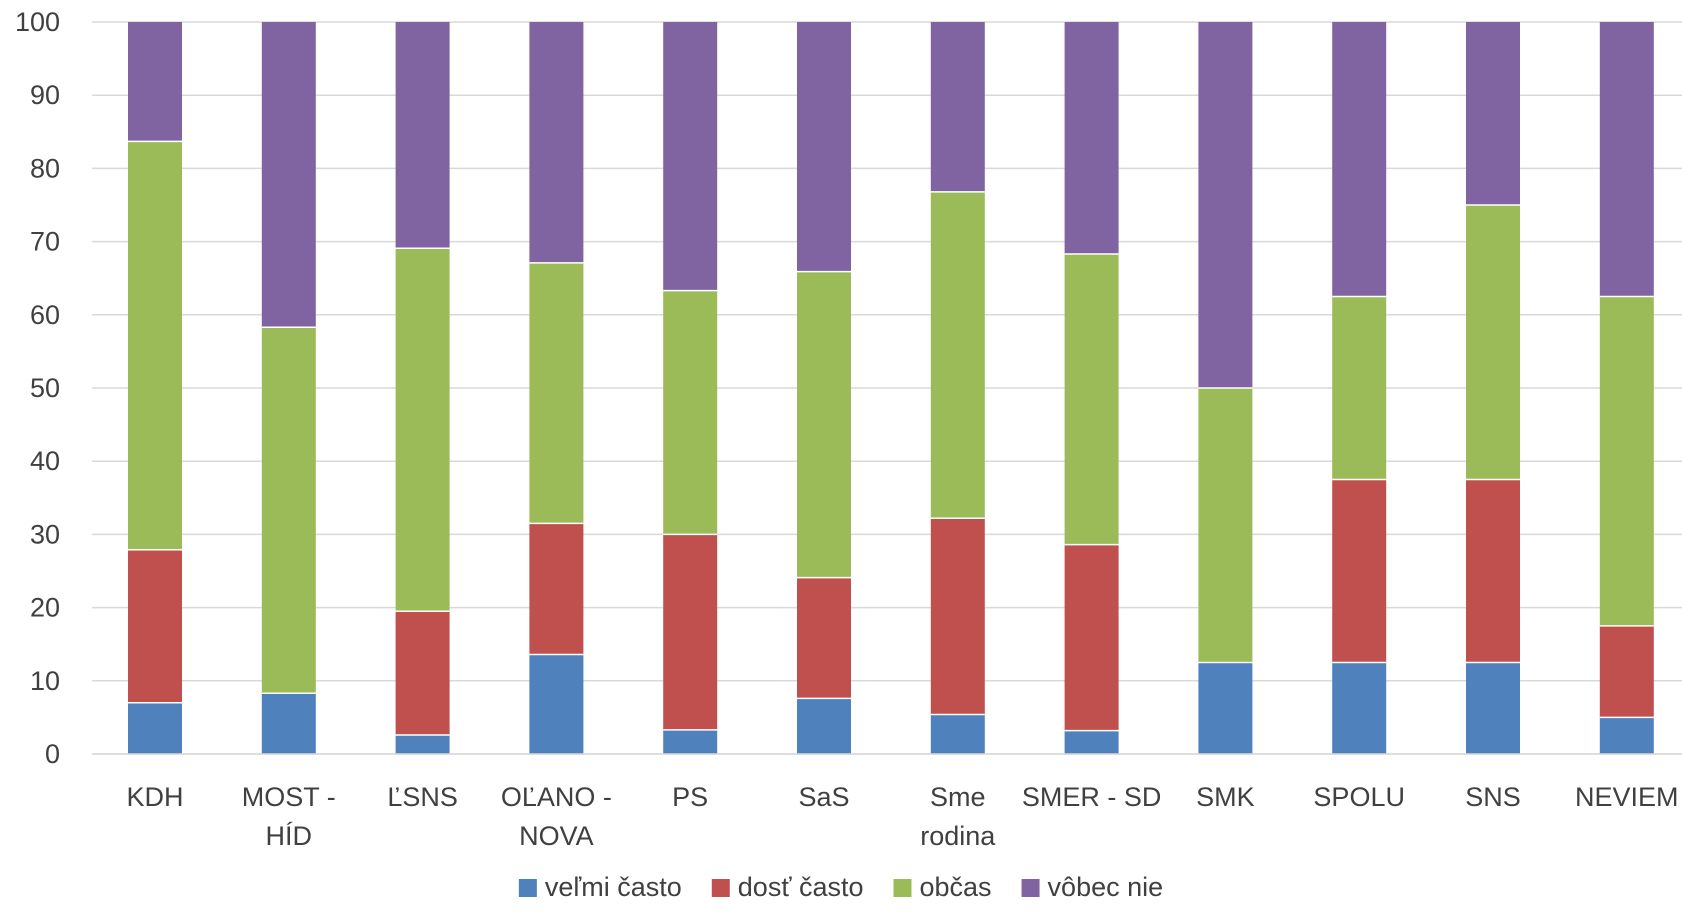 This screenshot has width=1682, height=914. I want to click on x-tick-label: ĽSNS, so click(422, 797).